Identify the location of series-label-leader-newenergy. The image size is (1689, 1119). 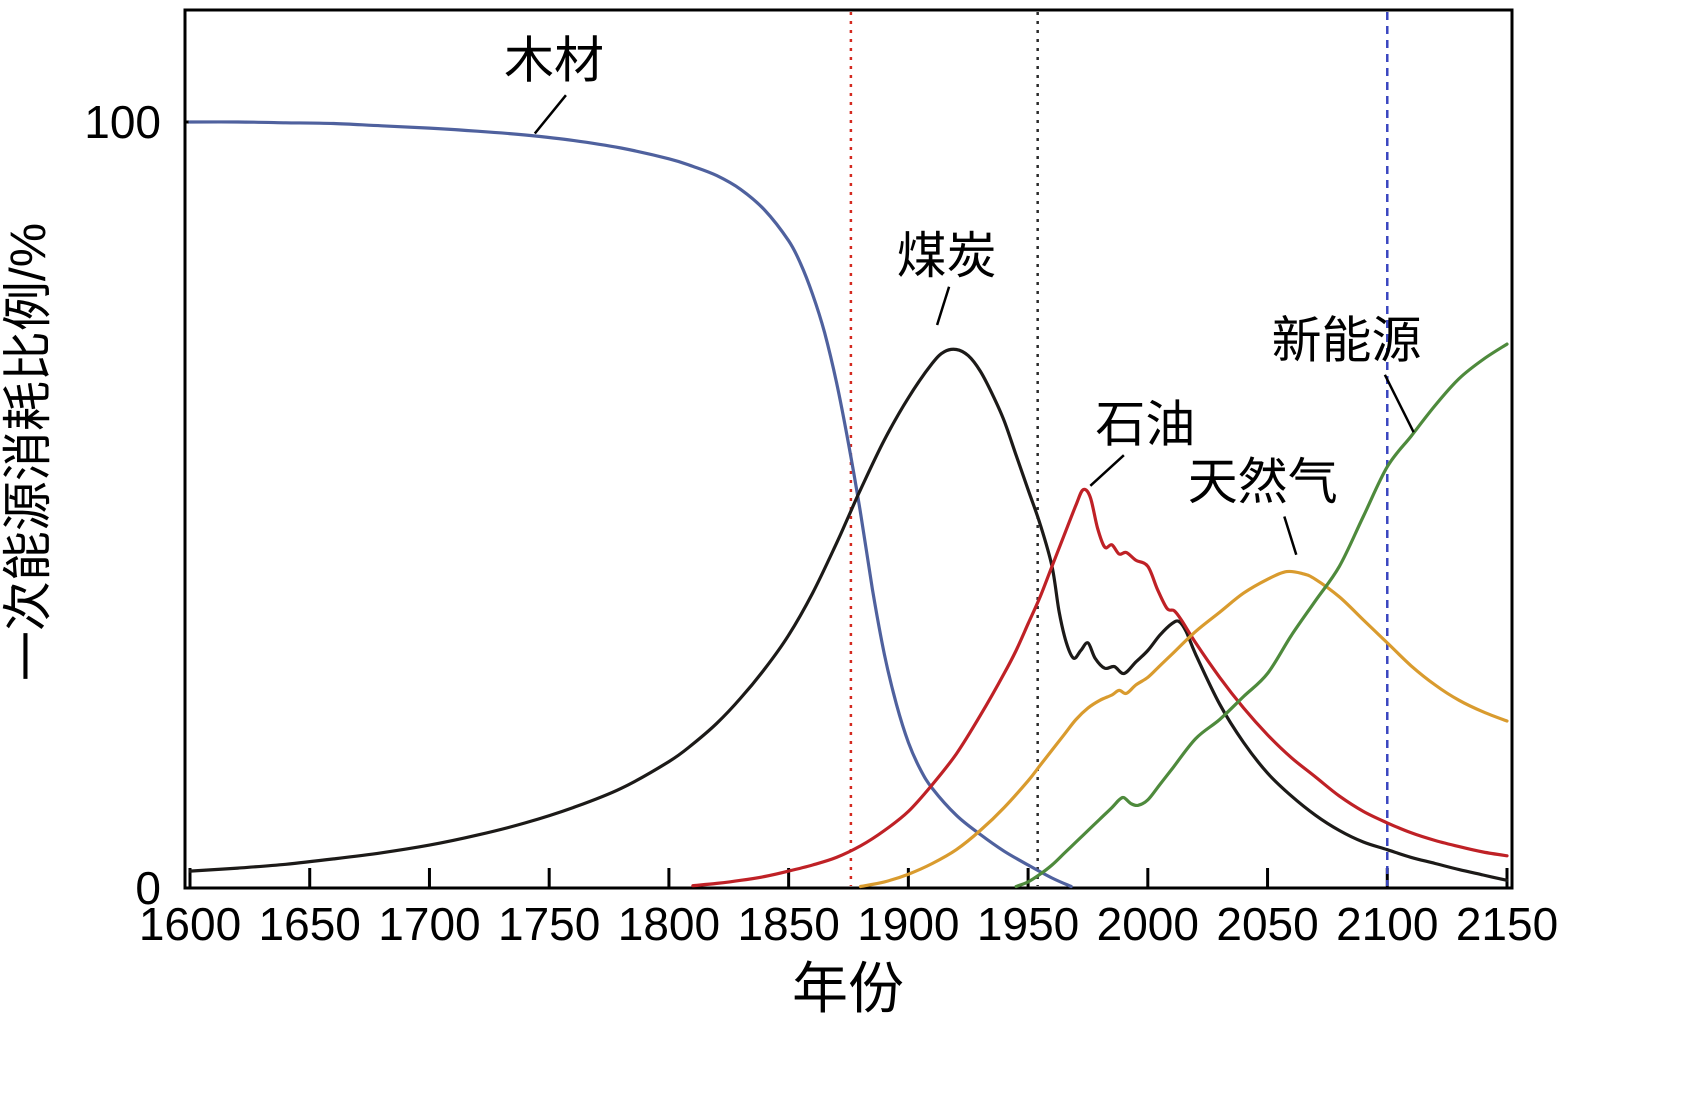
(1399, 403).